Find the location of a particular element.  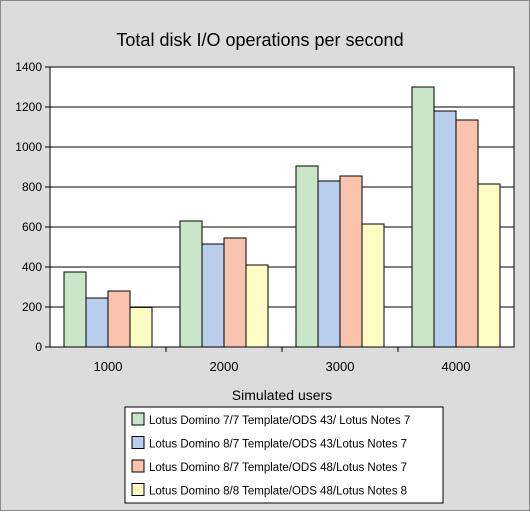

bar-series-2-2000 is located at coordinates (213, 295).